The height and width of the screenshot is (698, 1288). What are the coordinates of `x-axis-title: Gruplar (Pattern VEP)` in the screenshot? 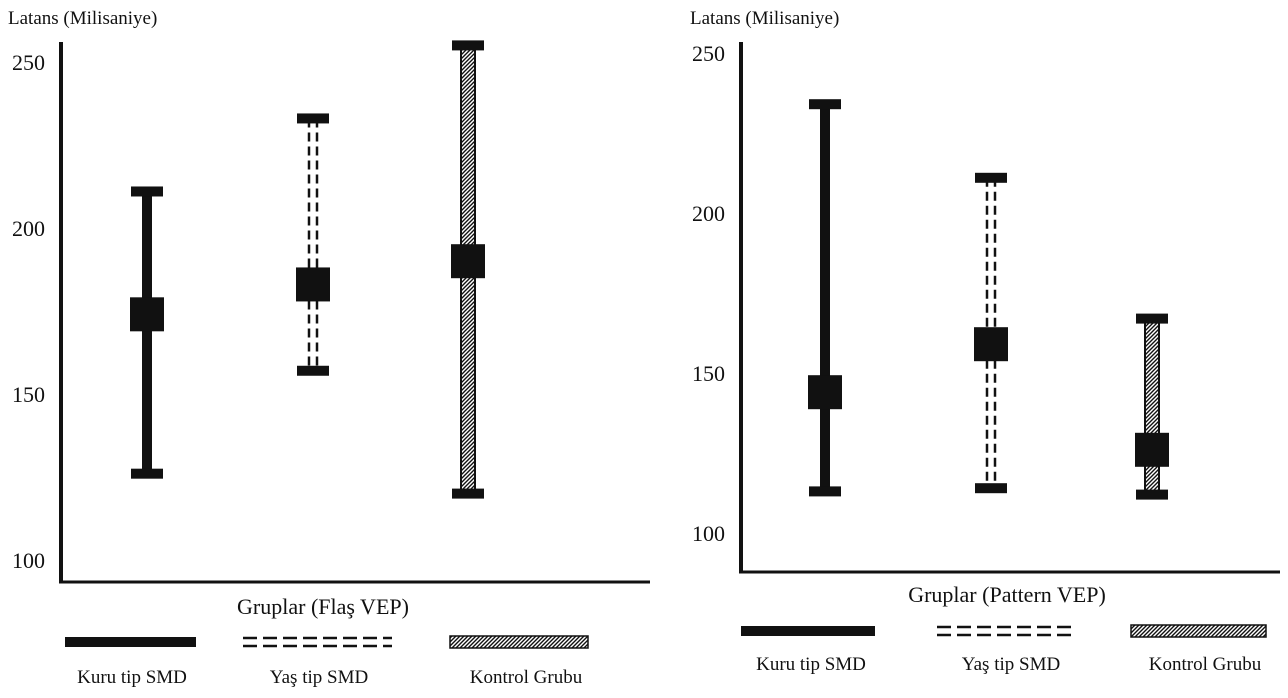 It's located at (1007, 594).